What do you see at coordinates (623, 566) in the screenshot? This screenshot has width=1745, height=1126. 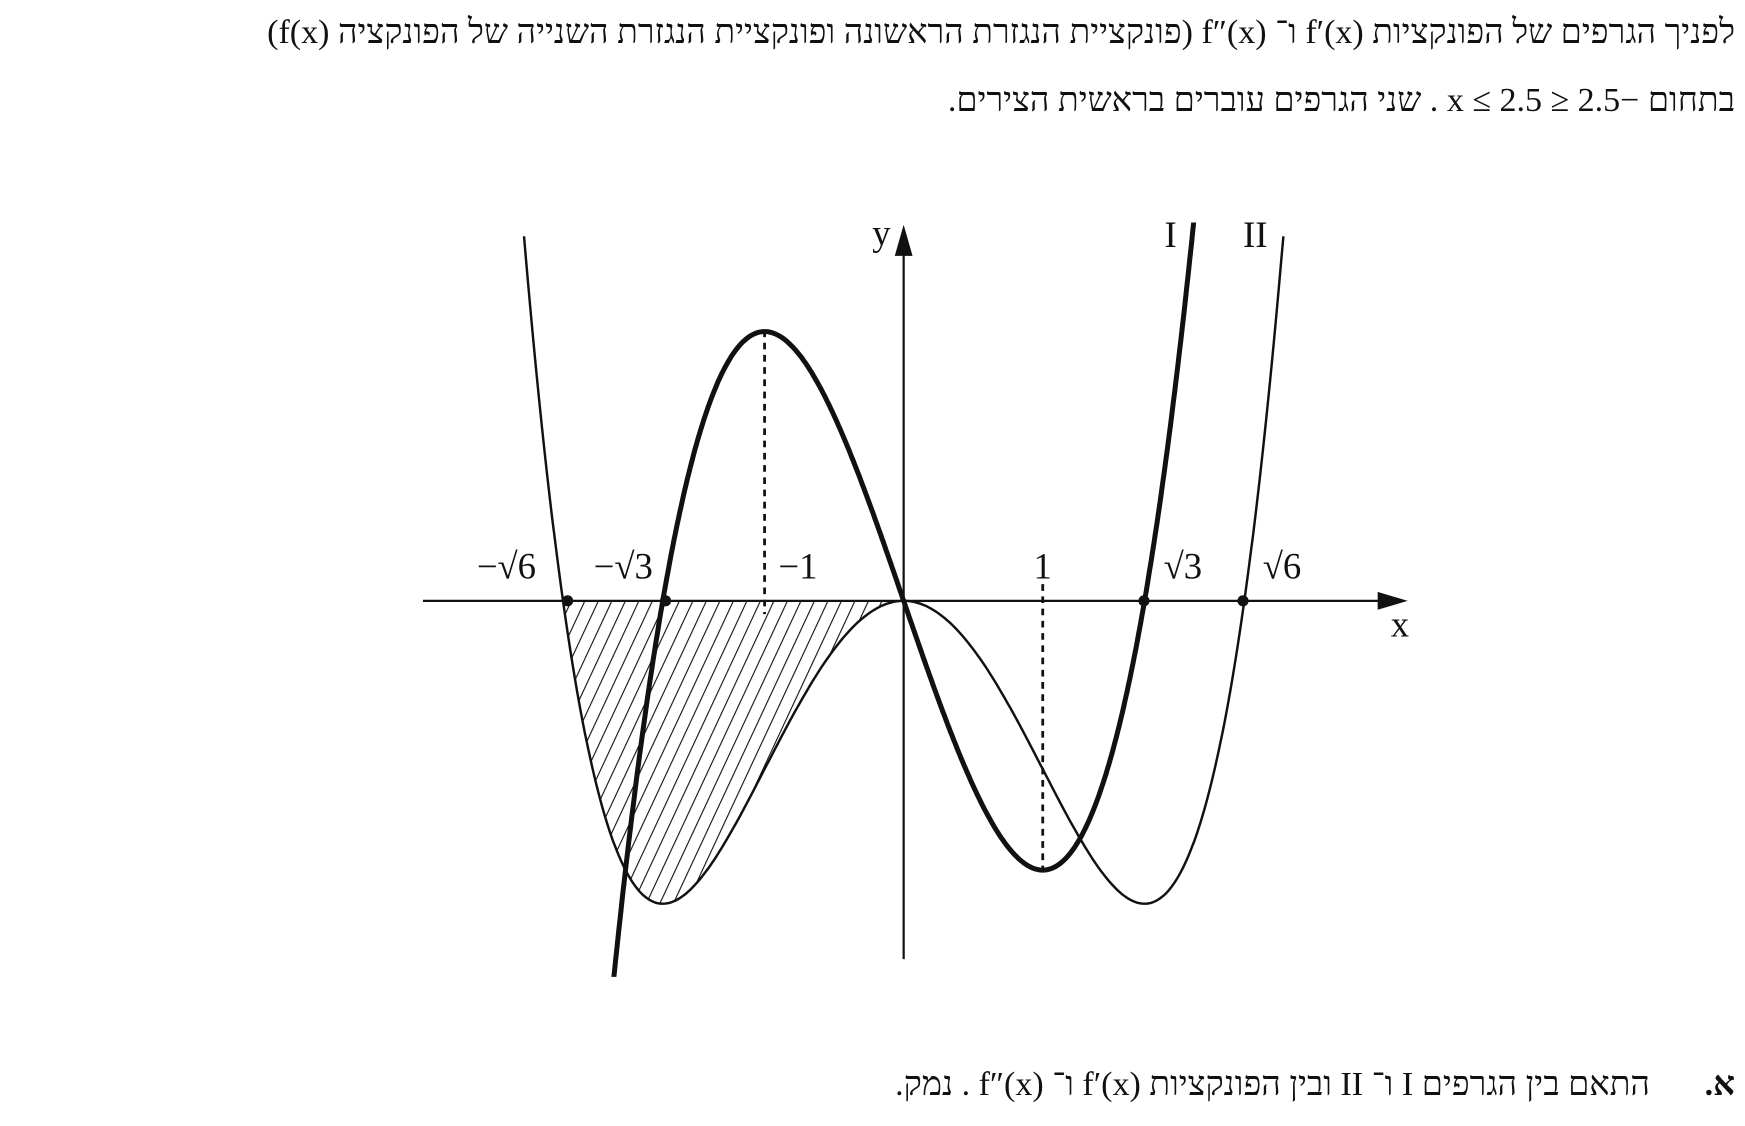 I see `tick-label: −√3` at bounding box center [623, 566].